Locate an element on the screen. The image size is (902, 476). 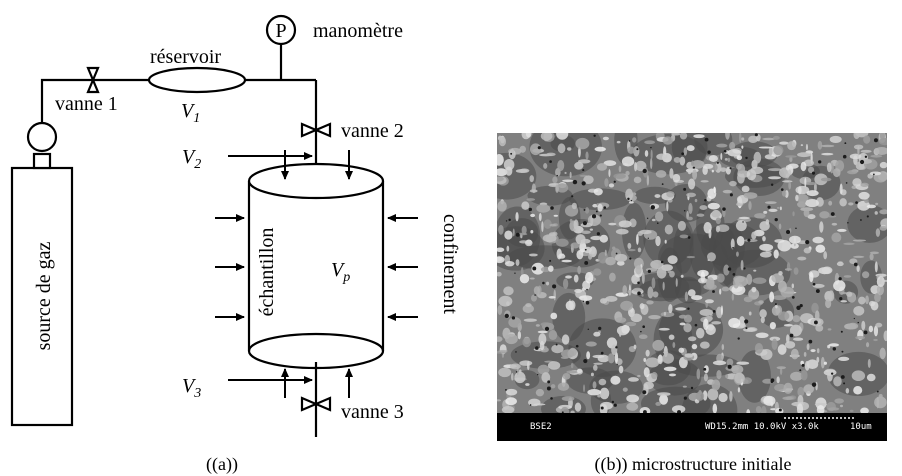
sample-cylinder-body is located at coordinates (316, 275).